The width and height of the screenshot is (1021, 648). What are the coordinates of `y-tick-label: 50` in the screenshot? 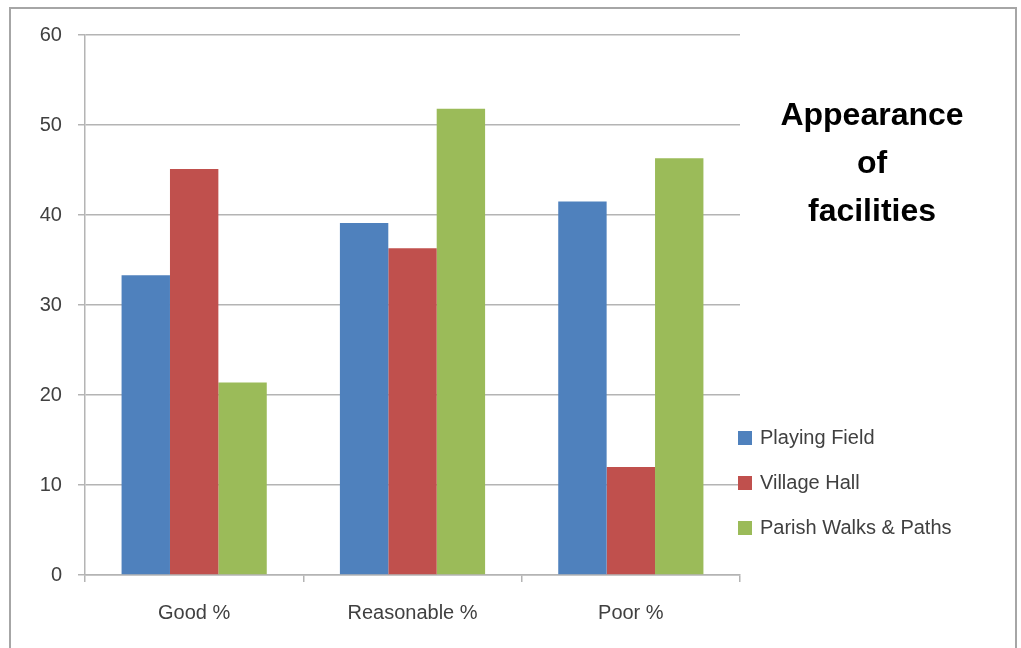 It's located at (50, 123).